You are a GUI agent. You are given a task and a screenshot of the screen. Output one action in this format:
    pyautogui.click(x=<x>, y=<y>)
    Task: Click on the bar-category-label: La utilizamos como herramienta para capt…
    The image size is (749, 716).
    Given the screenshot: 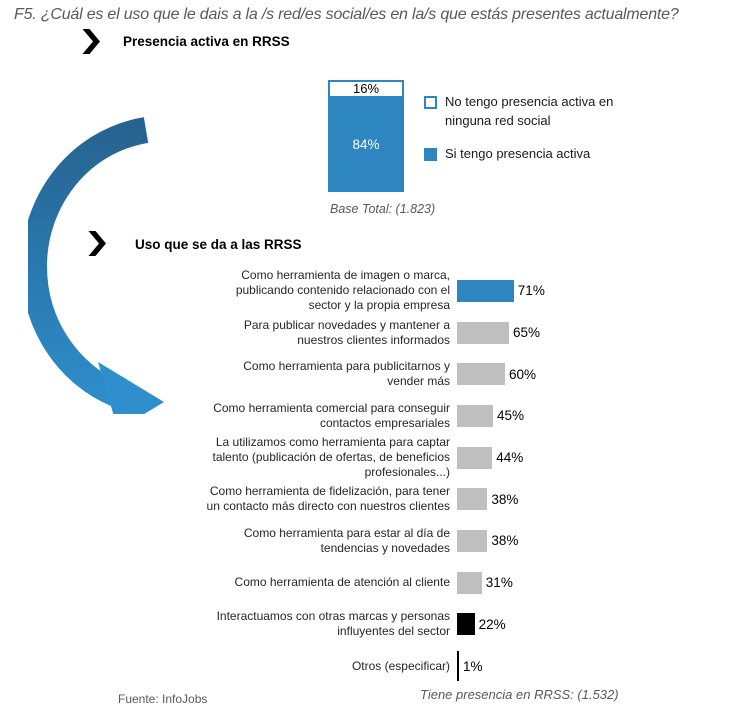 What is the action you would take?
    pyautogui.click(x=331, y=457)
    